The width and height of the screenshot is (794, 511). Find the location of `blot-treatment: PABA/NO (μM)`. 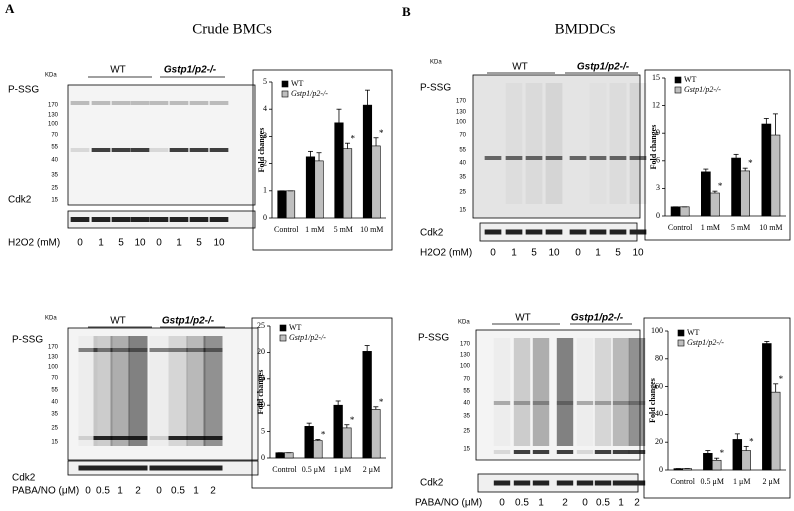

blot-treatment: PABA/NO (μM) is located at coordinates (45, 491).